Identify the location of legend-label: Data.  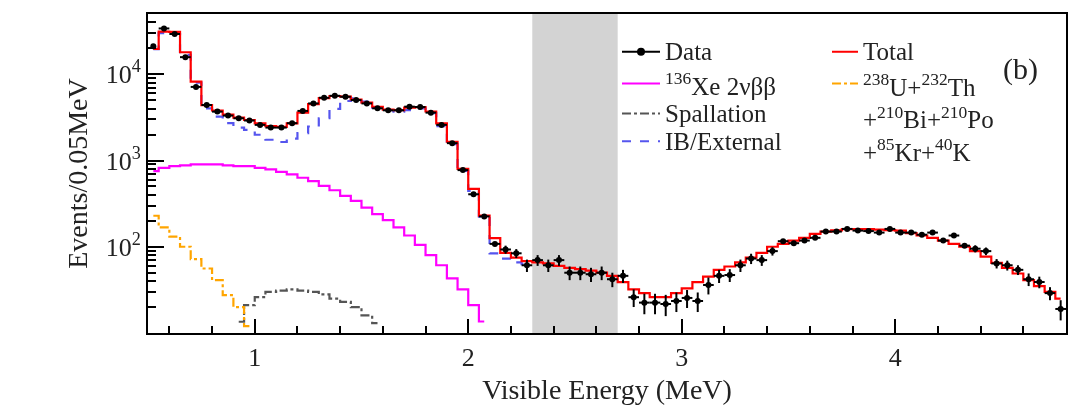
(689, 51).